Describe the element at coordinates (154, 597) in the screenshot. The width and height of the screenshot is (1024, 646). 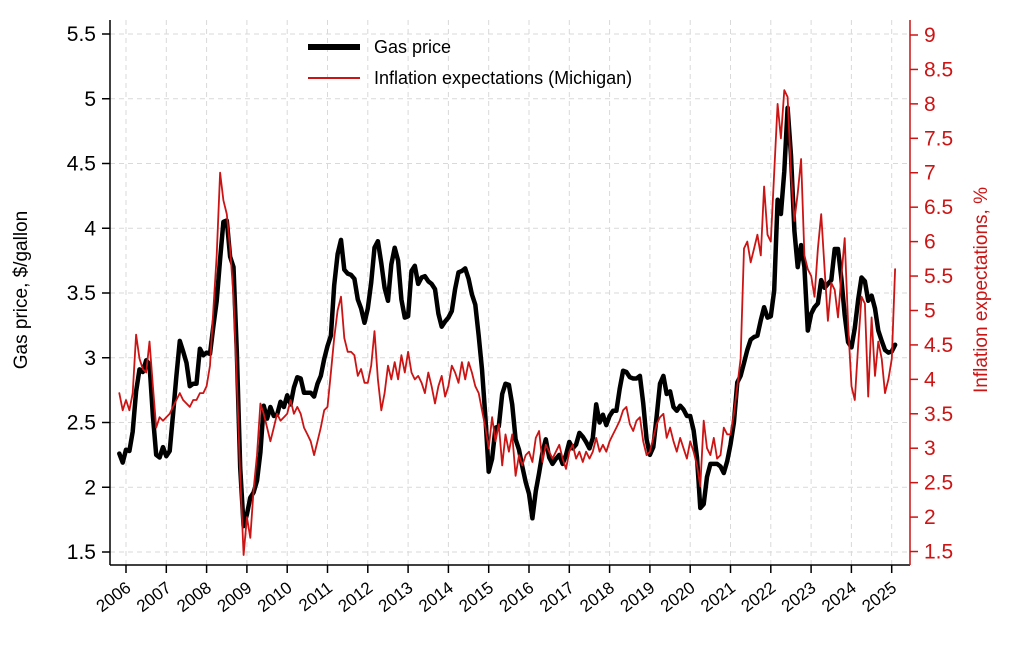
I see `x-tick-label: 2007` at that location.